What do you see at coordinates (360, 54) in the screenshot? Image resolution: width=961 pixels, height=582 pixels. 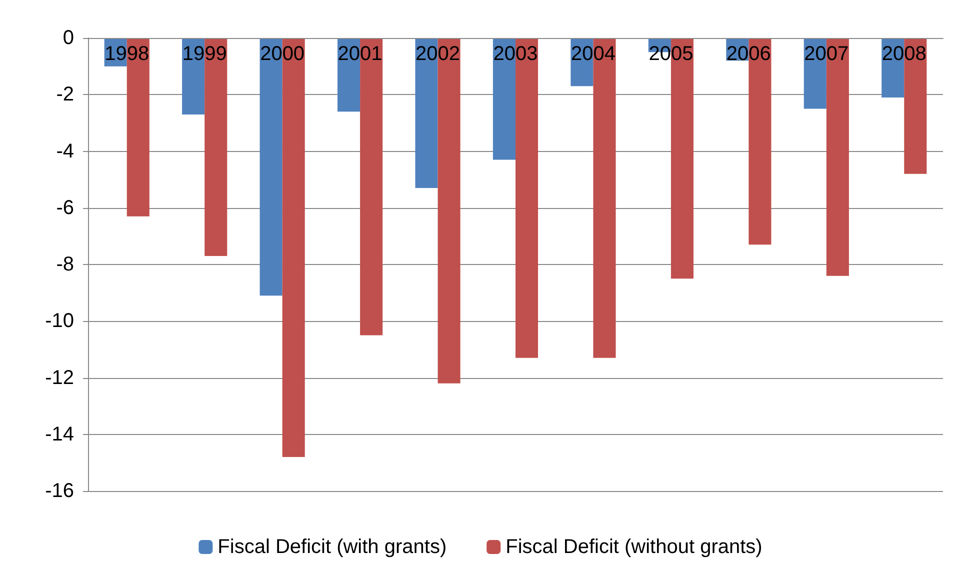 I see `x-tick-label: 2001` at bounding box center [360, 54].